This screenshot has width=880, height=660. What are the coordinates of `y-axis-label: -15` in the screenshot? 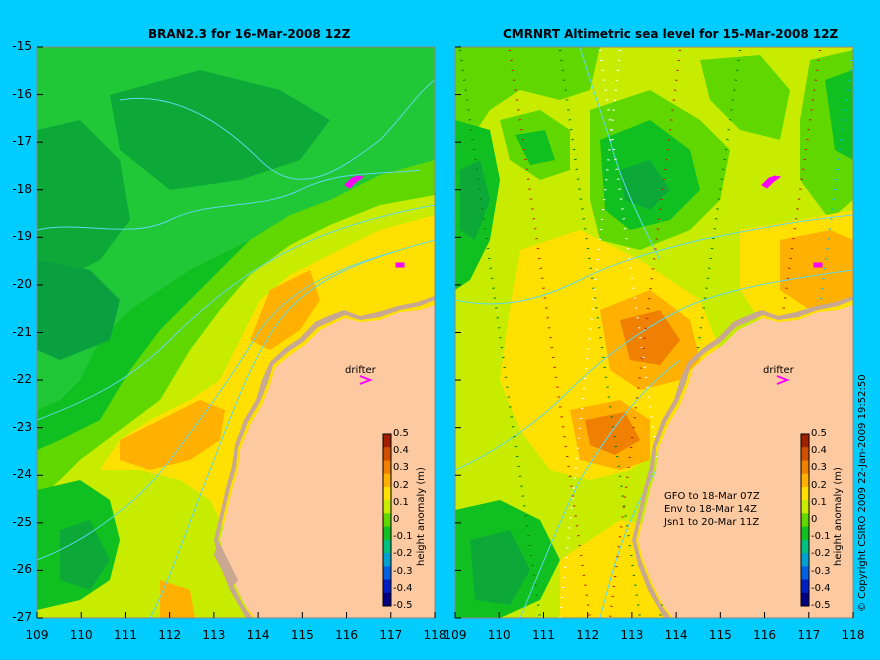 It's located at (22, 46).